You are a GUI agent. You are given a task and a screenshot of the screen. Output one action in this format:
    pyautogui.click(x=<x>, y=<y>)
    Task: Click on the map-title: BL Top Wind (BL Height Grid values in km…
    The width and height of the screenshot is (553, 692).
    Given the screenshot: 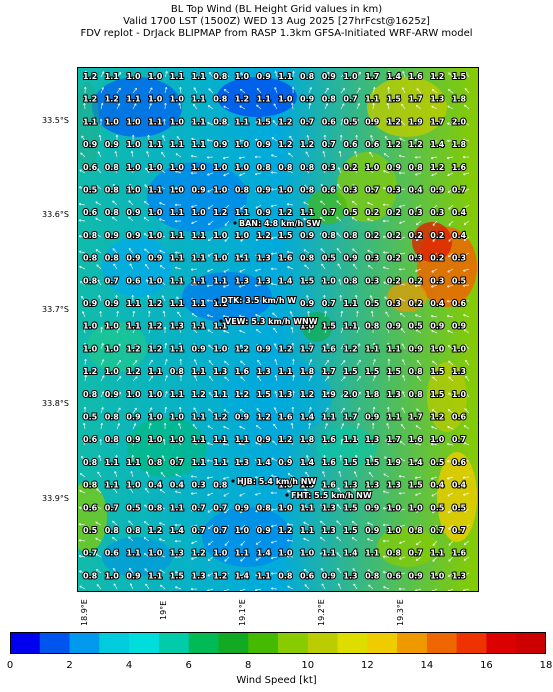 What is the action you would take?
    pyautogui.click(x=276, y=22)
    